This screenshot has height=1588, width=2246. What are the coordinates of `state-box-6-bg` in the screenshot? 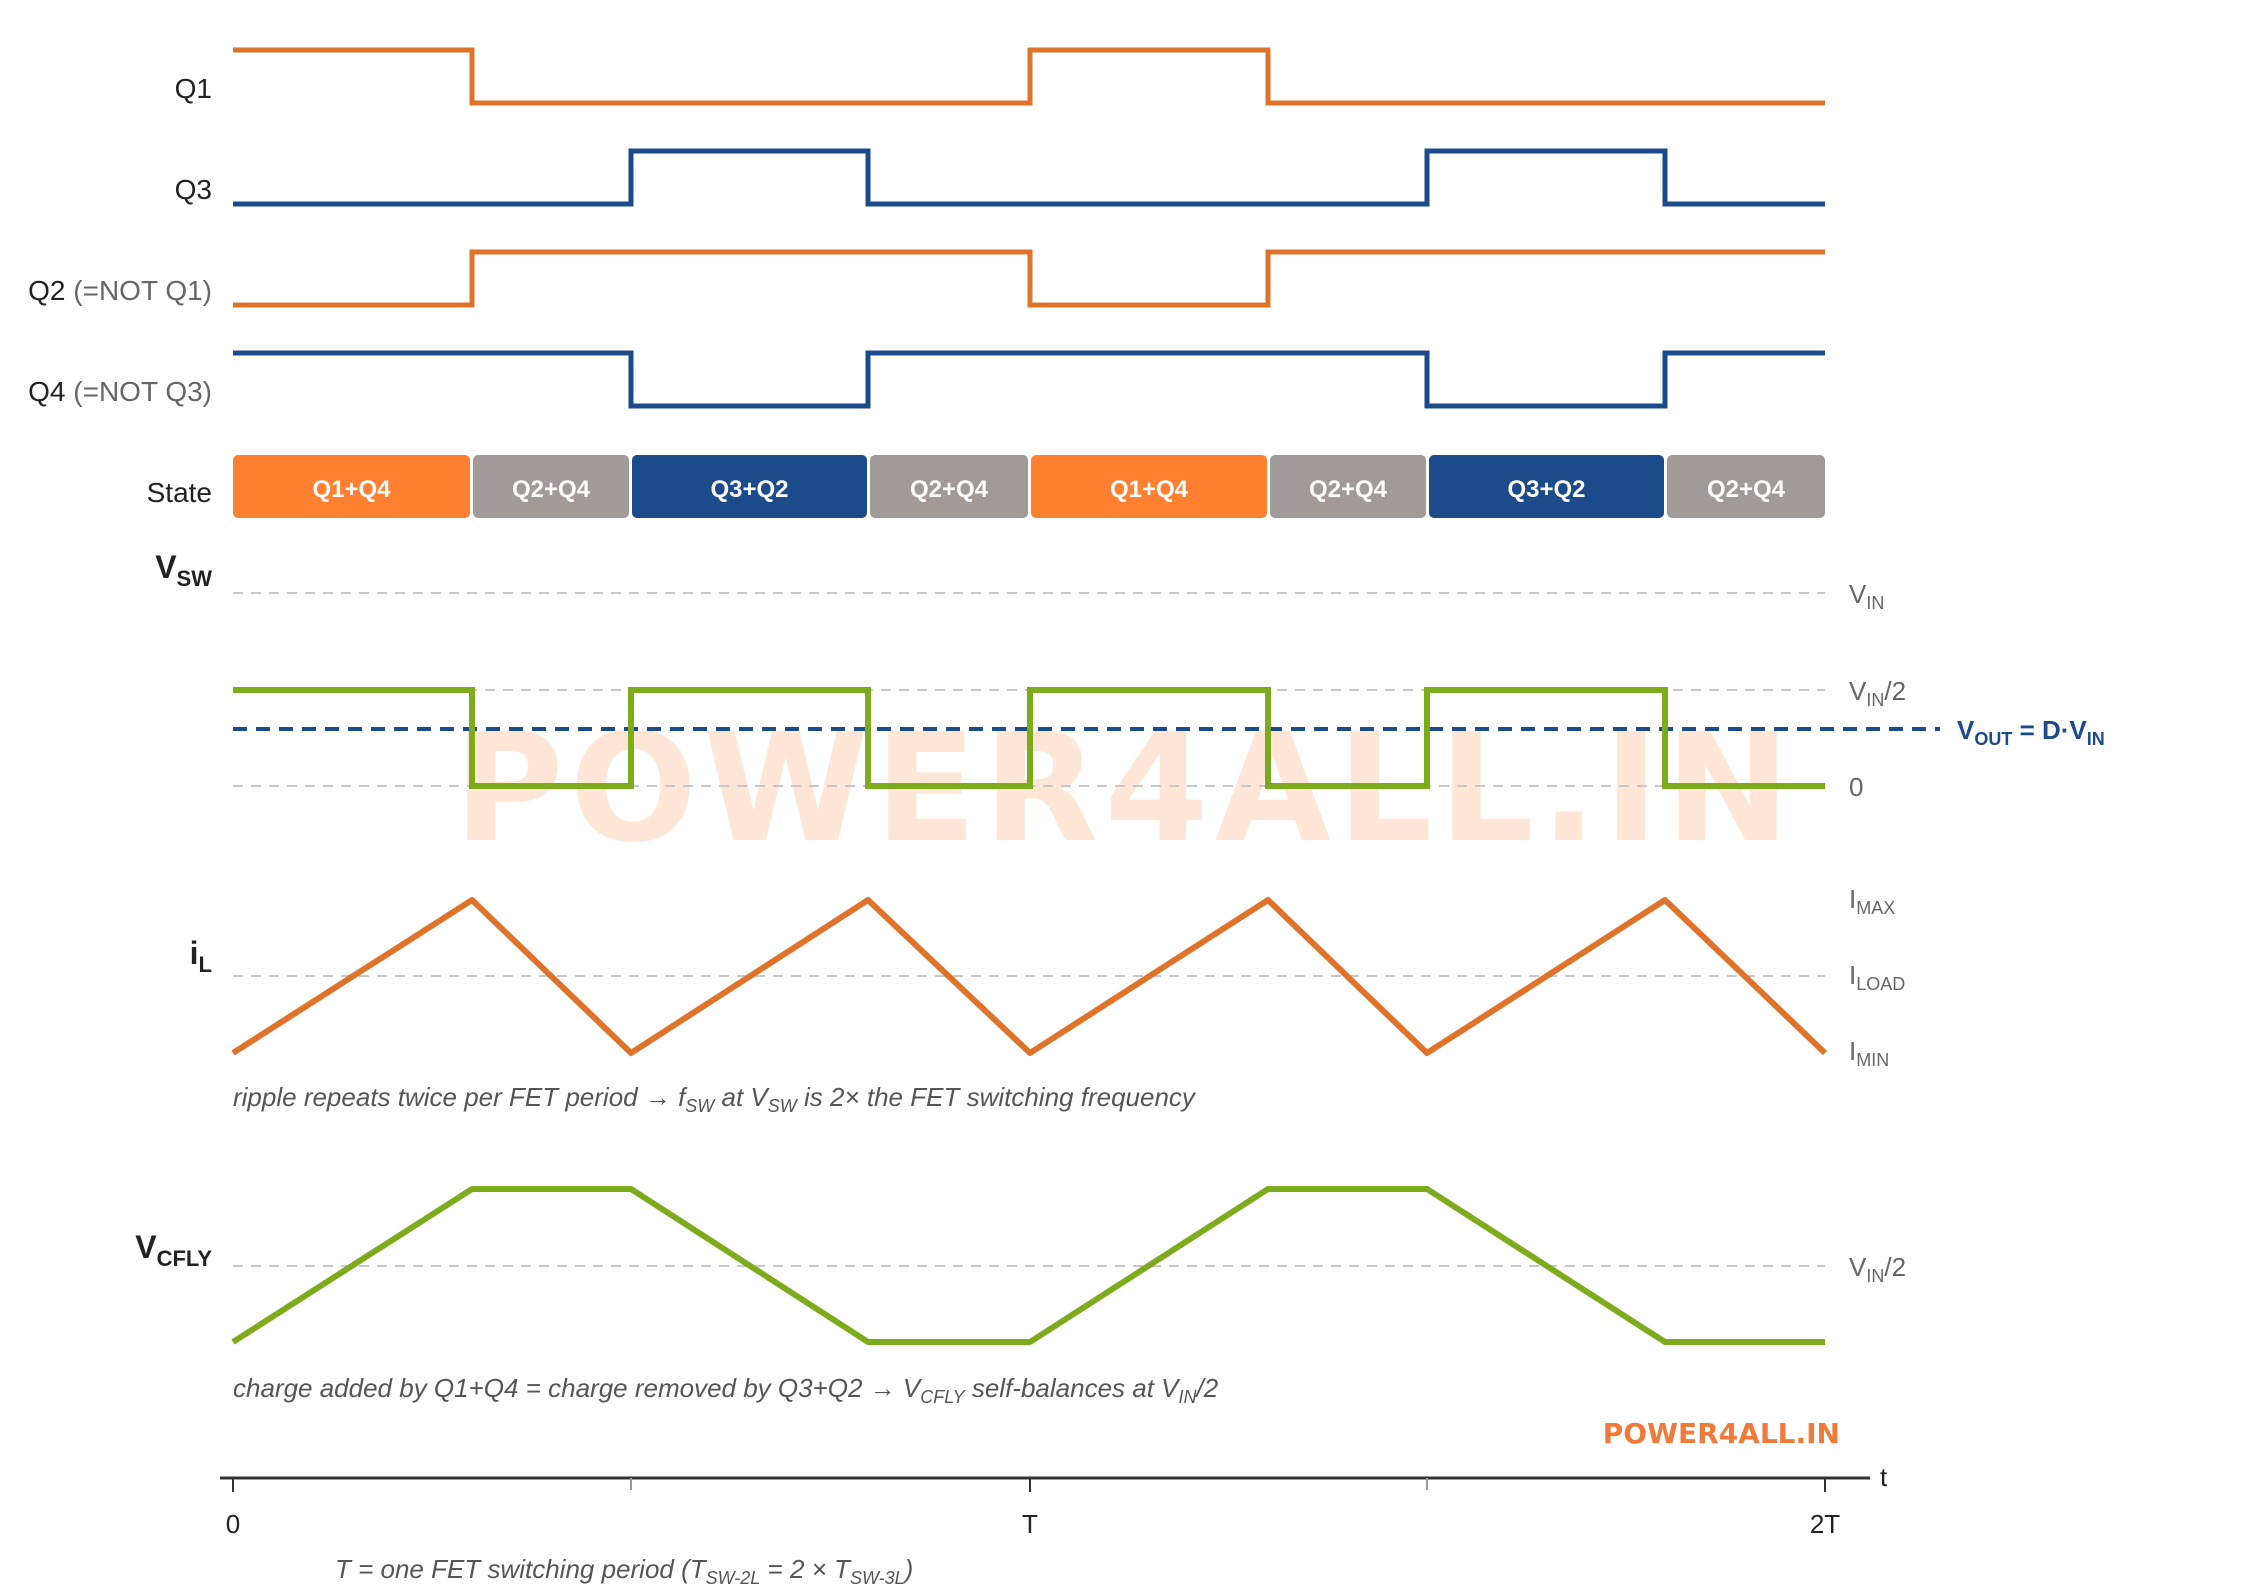 It's located at (1348, 486).